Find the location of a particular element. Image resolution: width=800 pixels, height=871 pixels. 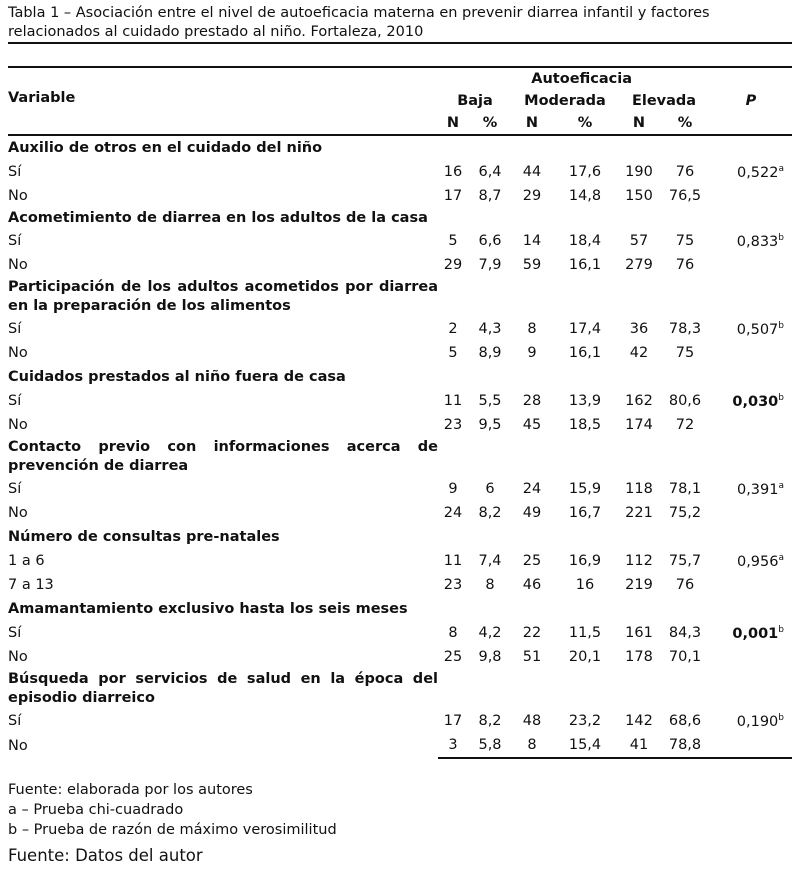

p-value: 0,956a is located at coordinates (751, 561).